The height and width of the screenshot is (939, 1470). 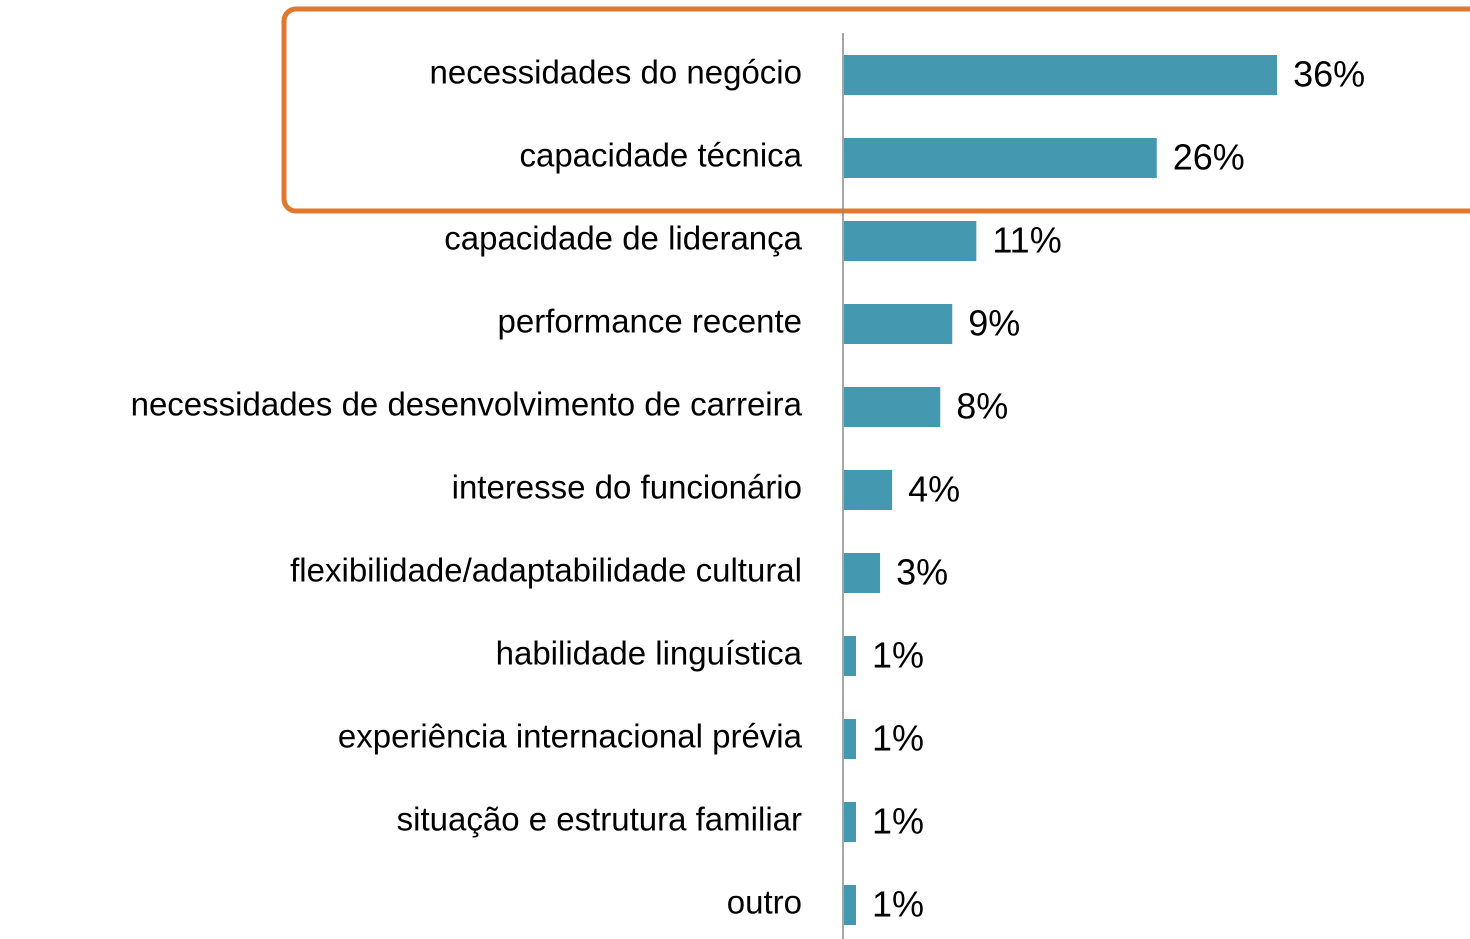 I want to click on category-label: habilidade linguística, so click(x=649, y=653).